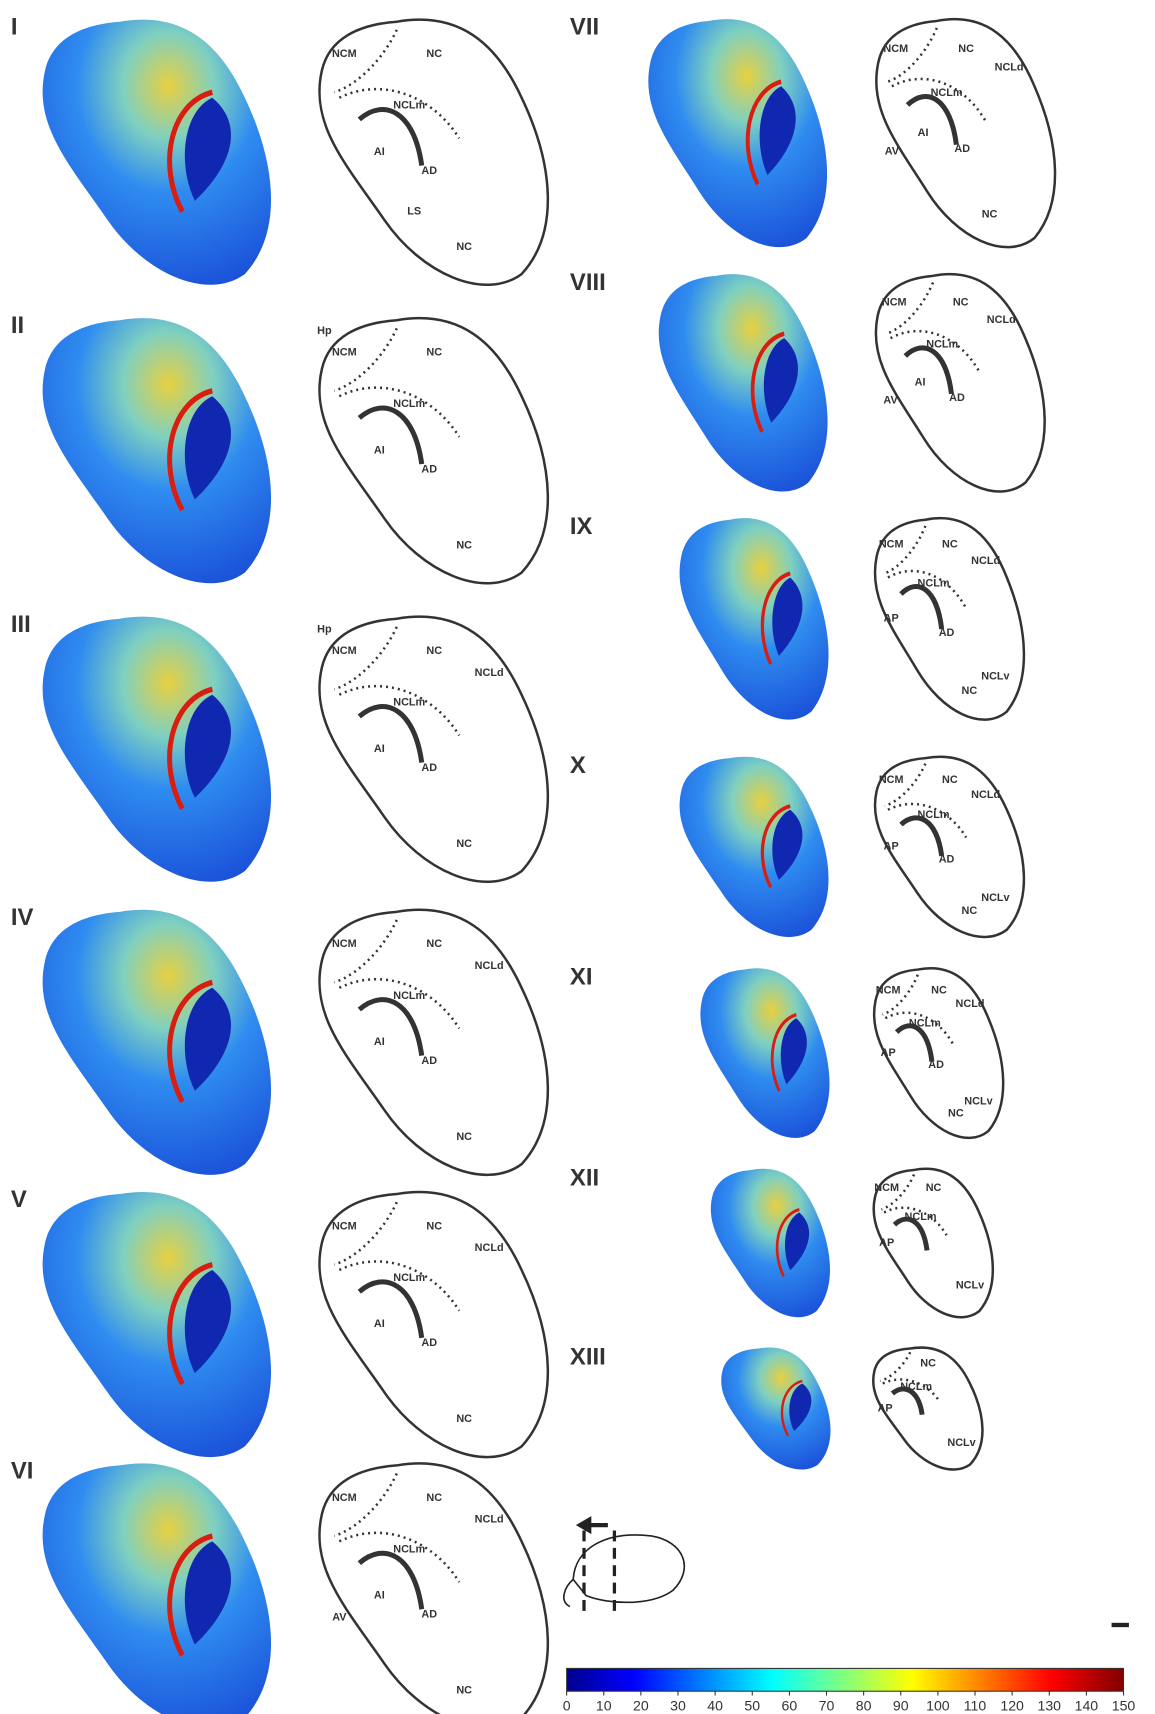  Describe the element at coordinates (22, 1470) in the screenshot. I see `panel-label: VI` at that location.